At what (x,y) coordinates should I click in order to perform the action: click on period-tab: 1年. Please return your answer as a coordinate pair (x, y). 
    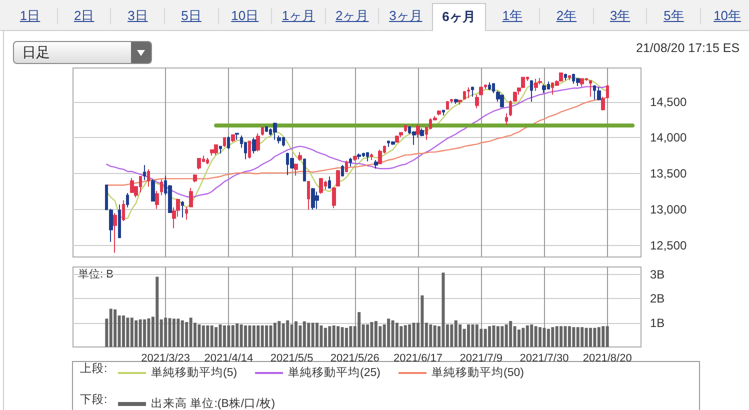
    Looking at the image, I should click on (513, 16).